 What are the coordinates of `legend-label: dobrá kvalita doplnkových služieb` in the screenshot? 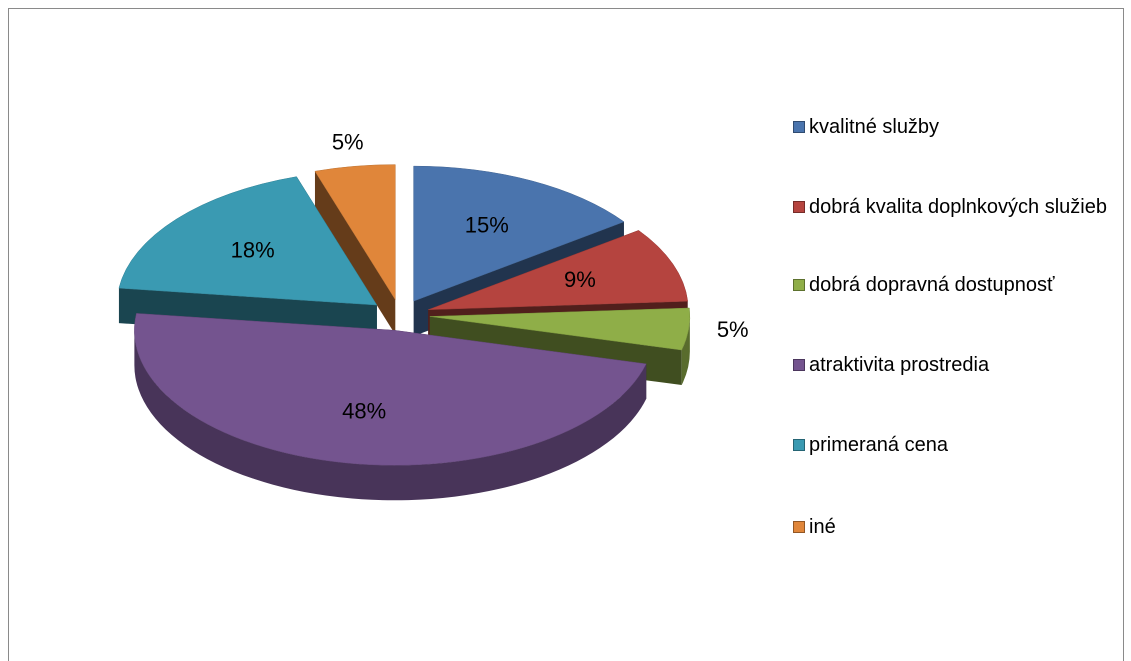 It's located at (958, 207).